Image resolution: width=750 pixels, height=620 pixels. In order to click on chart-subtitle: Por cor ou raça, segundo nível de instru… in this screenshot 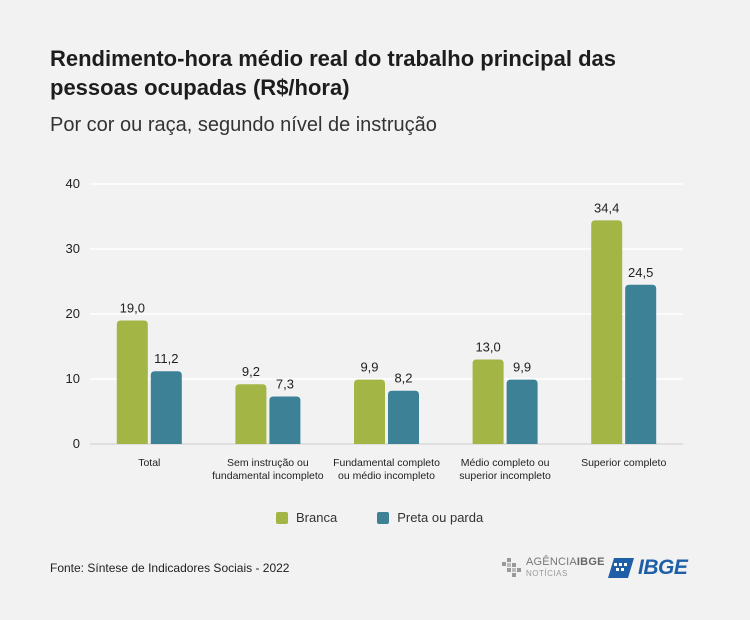, I will do `click(243, 125)`.